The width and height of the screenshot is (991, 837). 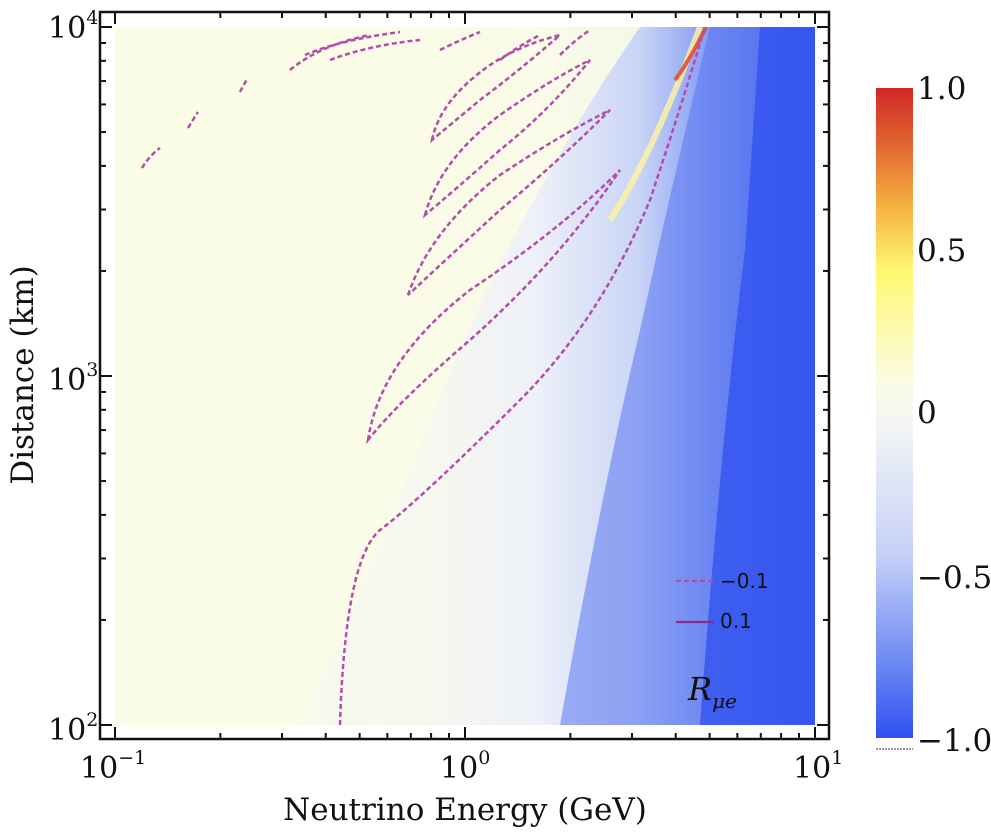 I want to click on y-tick-label-2: 10⁴, so click(x=73, y=26).